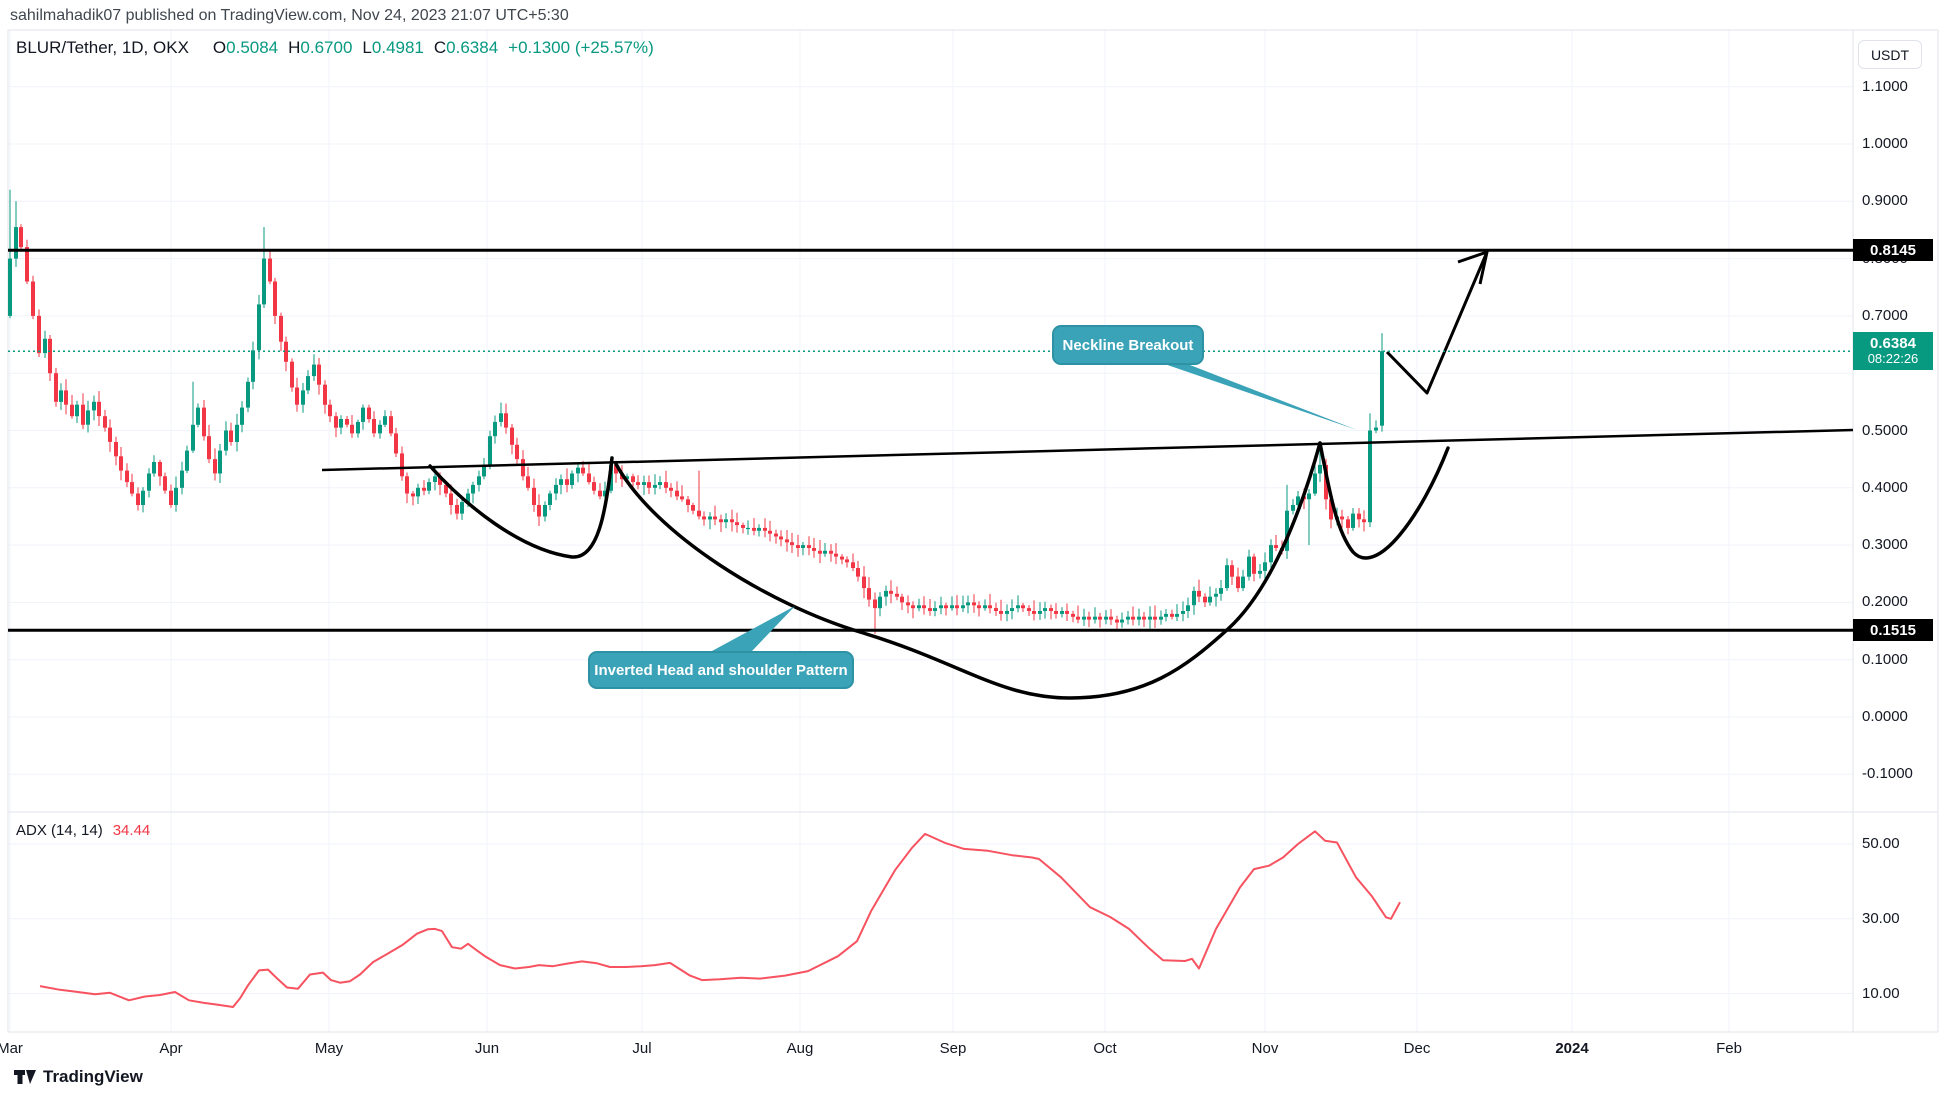 The width and height of the screenshot is (1946, 1104). What do you see at coordinates (1885, 143) in the screenshot?
I see `price-tick-label: 1.0000` at bounding box center [1885, 143].